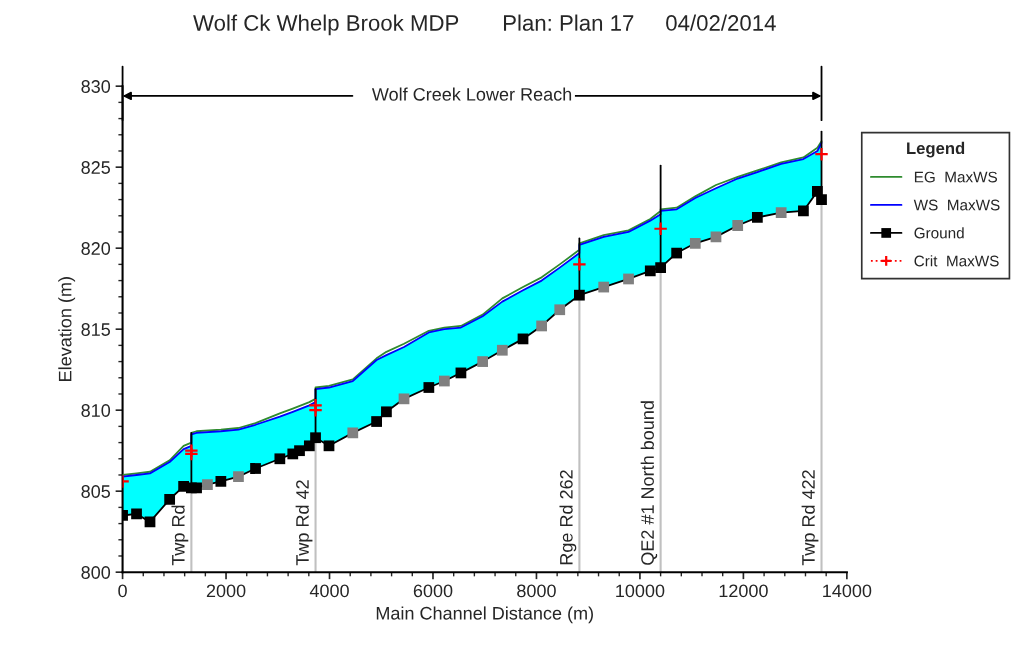 The height and width of the screenshot is (648, 1013). What do you see at coordinates (96, 410) in the screenshot?
I see `y-tick-label: 810` at bounding box center [96, 410].